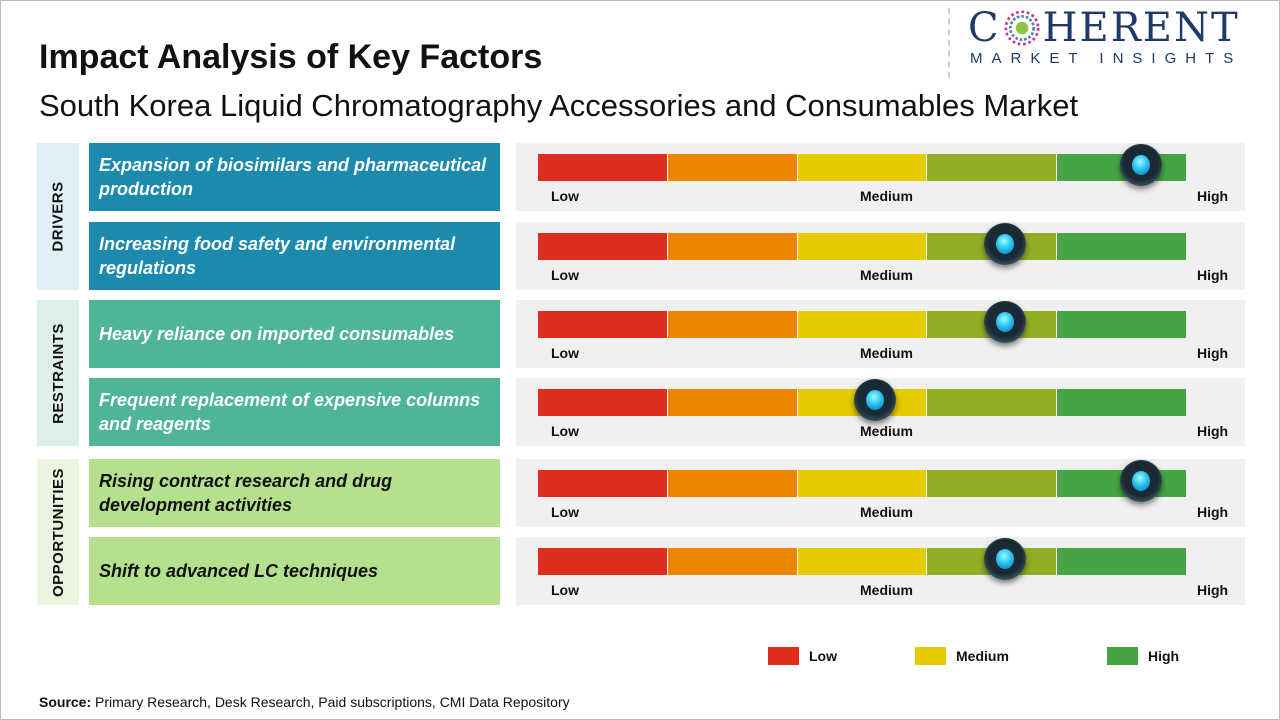 The width and height of the screenshot is (1280, 720). Describe the element at coordinates (1106, 58) in the screenshot. I see `logo-subtext: MARKET INSIGHTS` at that location.